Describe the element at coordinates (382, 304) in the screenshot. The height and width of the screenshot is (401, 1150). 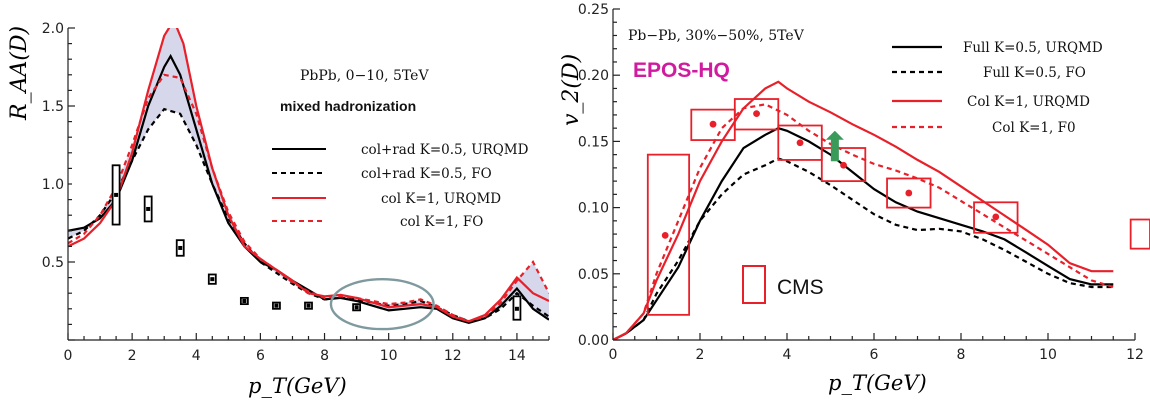
I see `highlight-ellipse` at that location.